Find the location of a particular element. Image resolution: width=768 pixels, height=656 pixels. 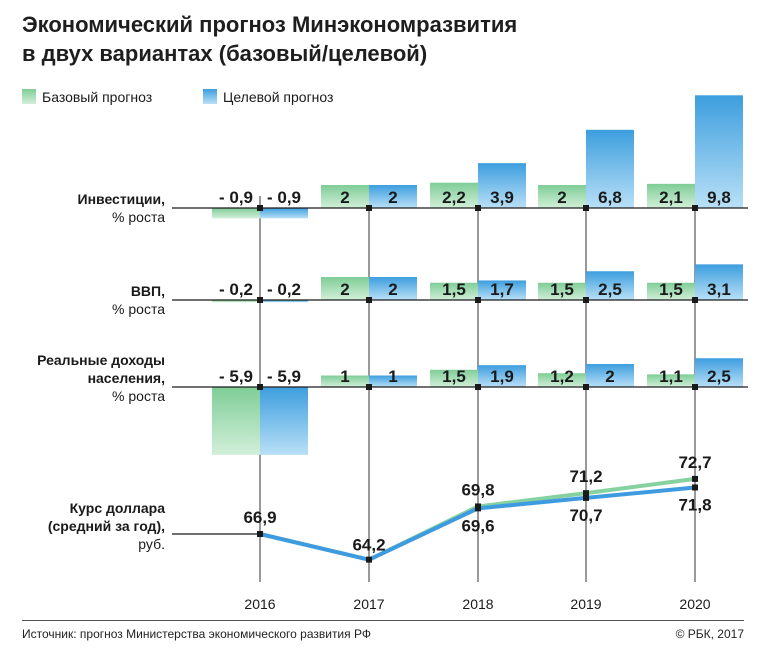

bar-gdp-target-2020 is located at coordinates (719, 282).